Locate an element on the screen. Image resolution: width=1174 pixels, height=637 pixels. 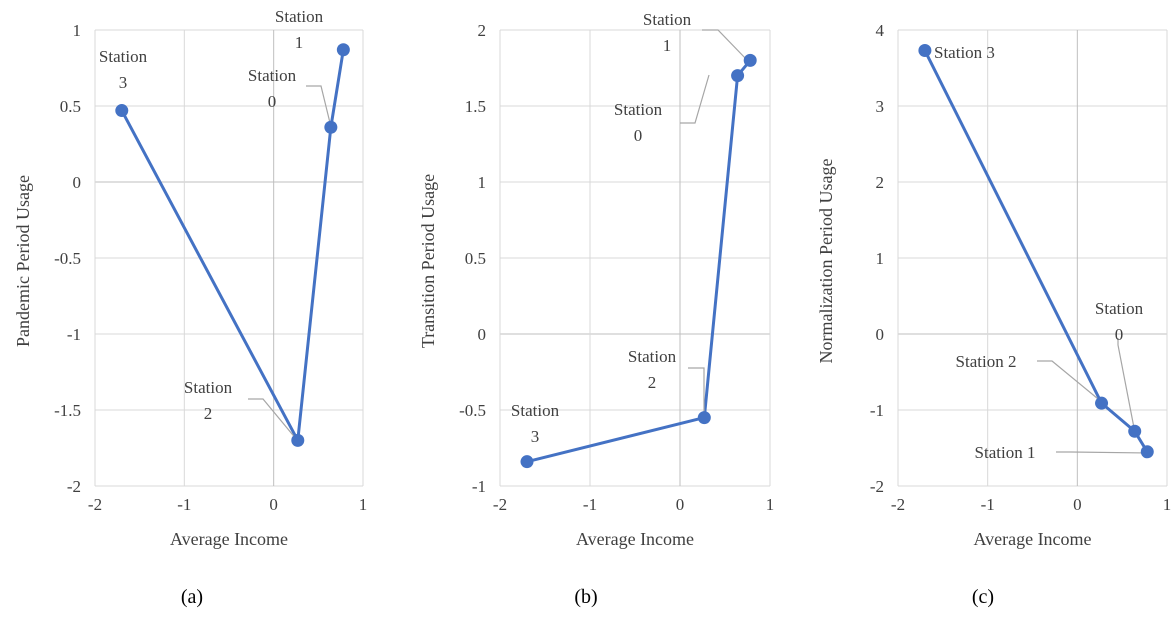
caption-a: (a) is located at coordinates (192, 597).